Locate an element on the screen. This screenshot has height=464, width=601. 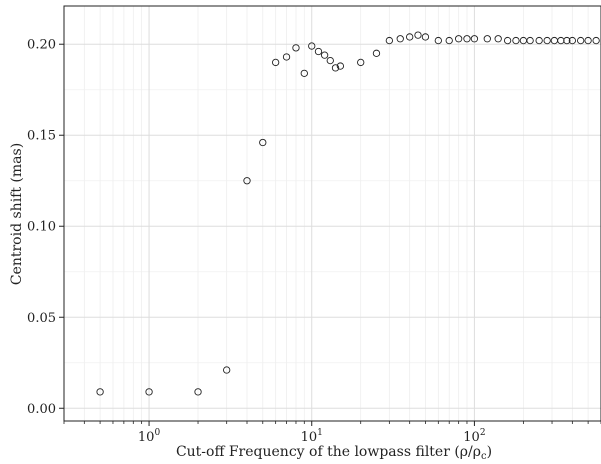
y-tick-label: 0.20 is located at coordinates (41, 45).